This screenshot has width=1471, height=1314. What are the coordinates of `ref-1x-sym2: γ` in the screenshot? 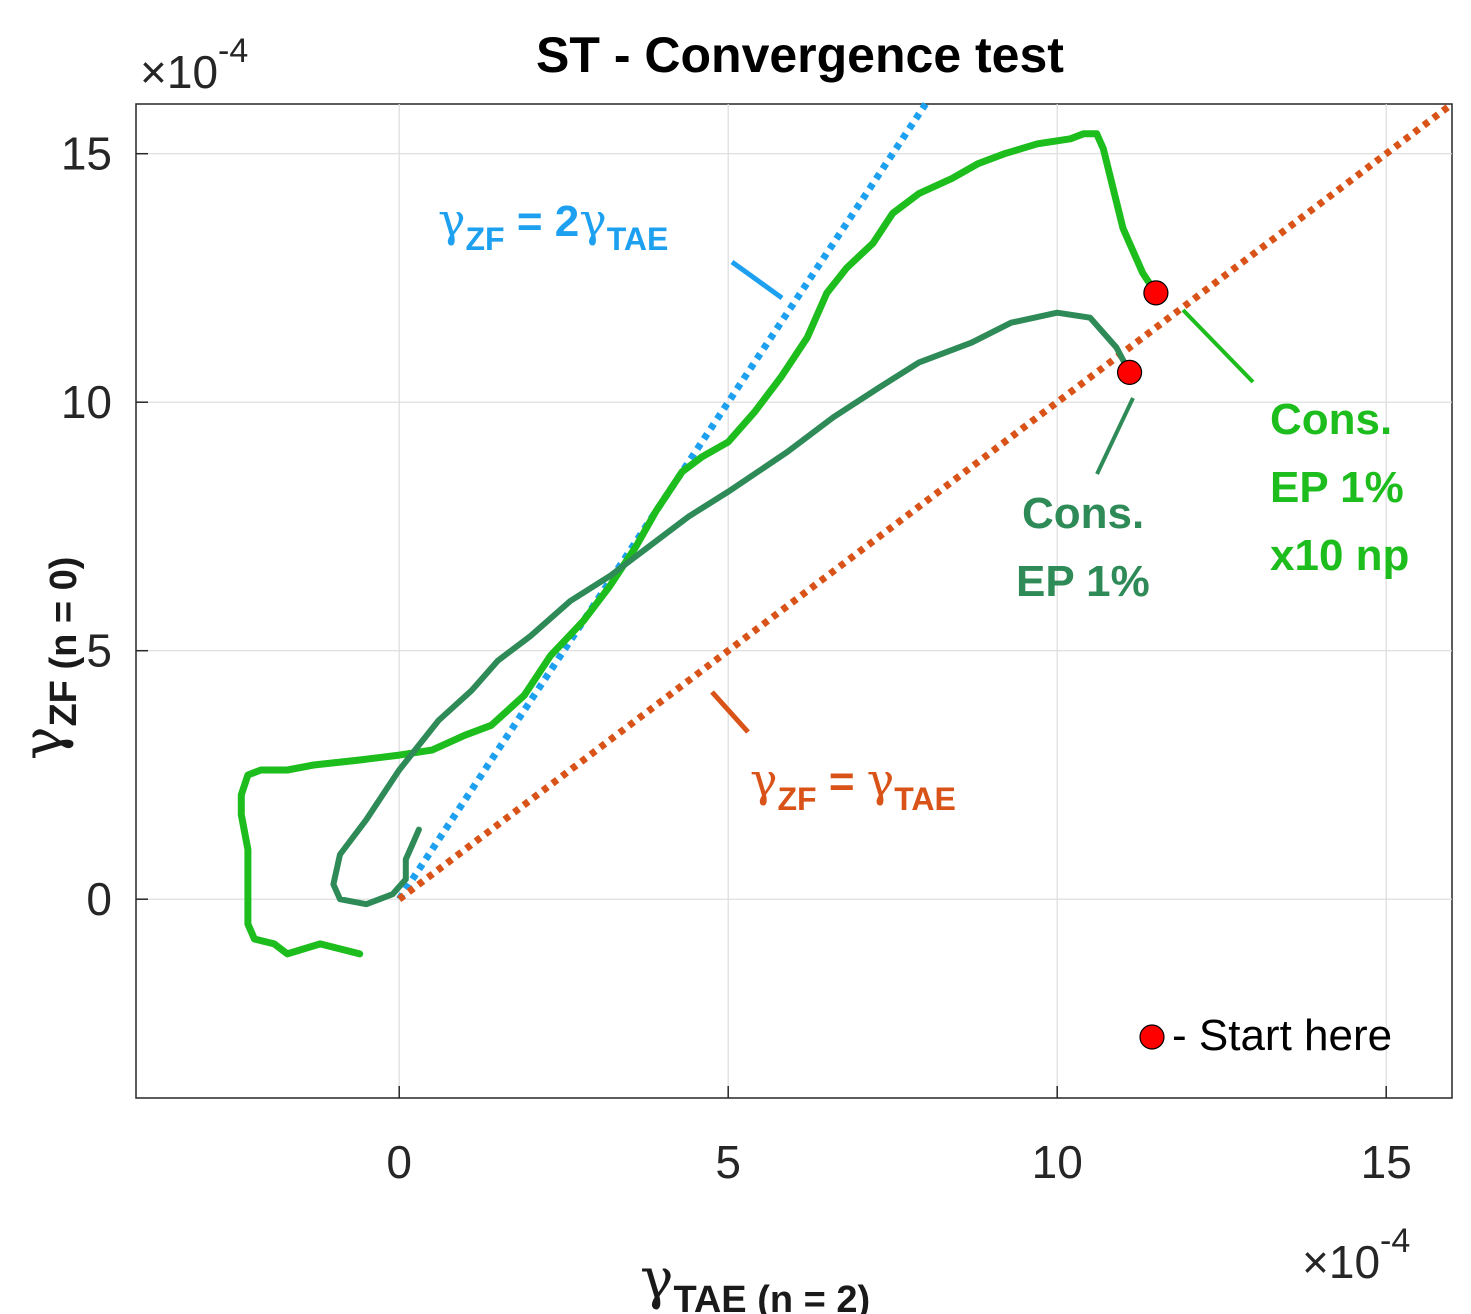 It's located at (881, 780).